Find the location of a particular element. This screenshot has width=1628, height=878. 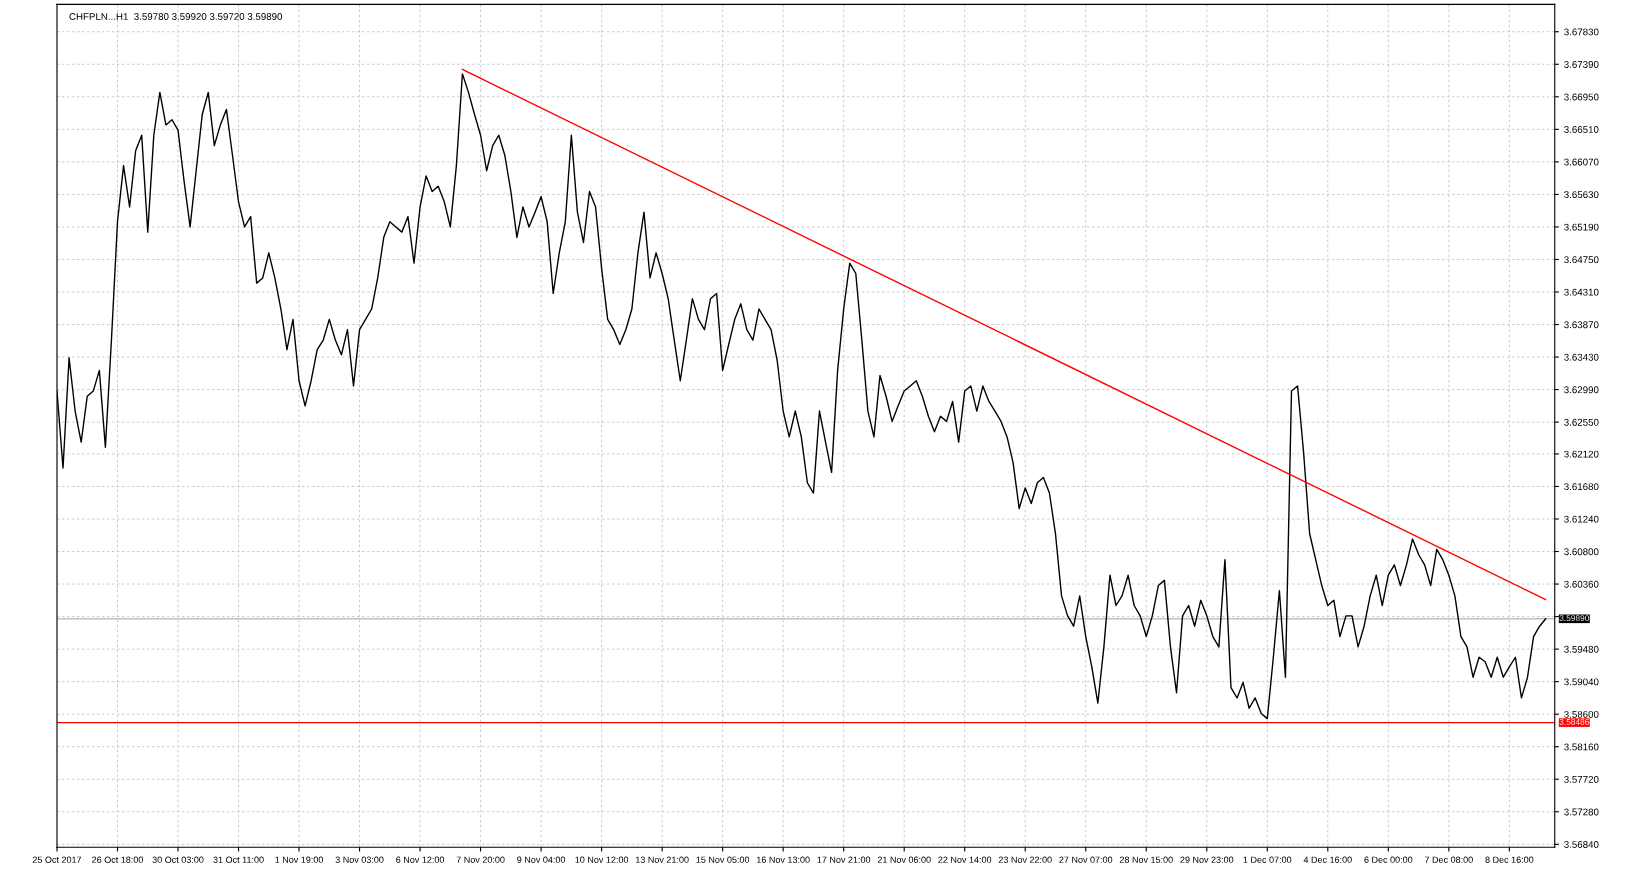

x-tick-label: 25 Oct 2017 is located at coordinates (57, 859).